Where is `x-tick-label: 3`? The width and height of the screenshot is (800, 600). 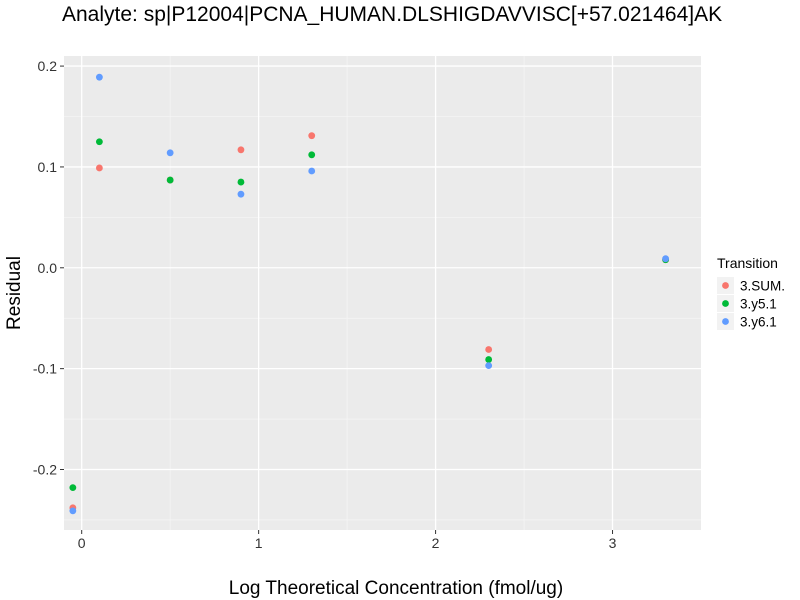 x-tick-label: 3 is located at coordinates (613, 543).